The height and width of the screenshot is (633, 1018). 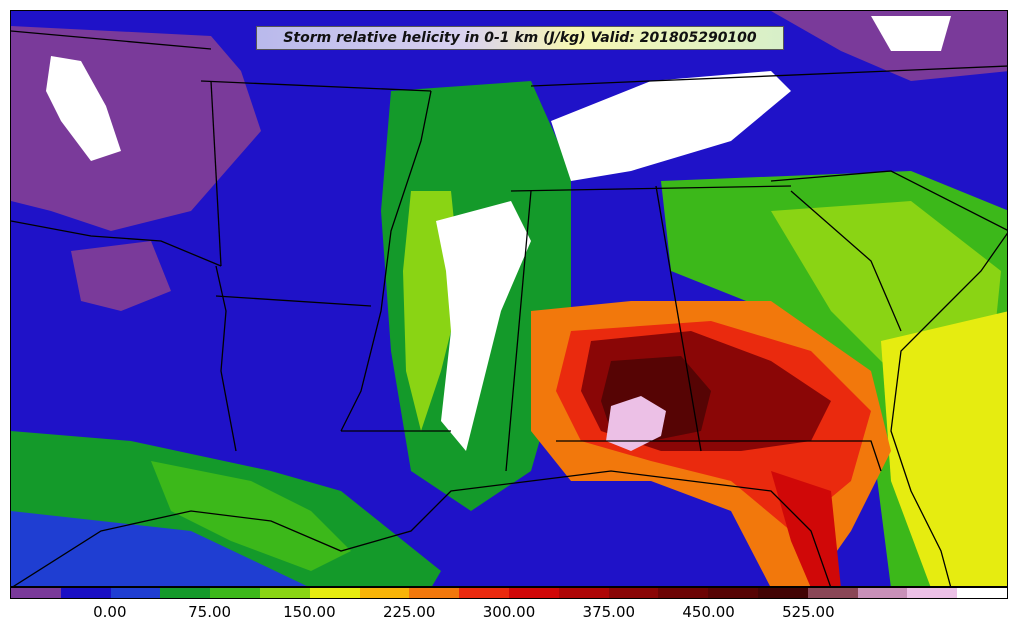 I want to click on state-line-al-ga, so click(x=678, y=318).